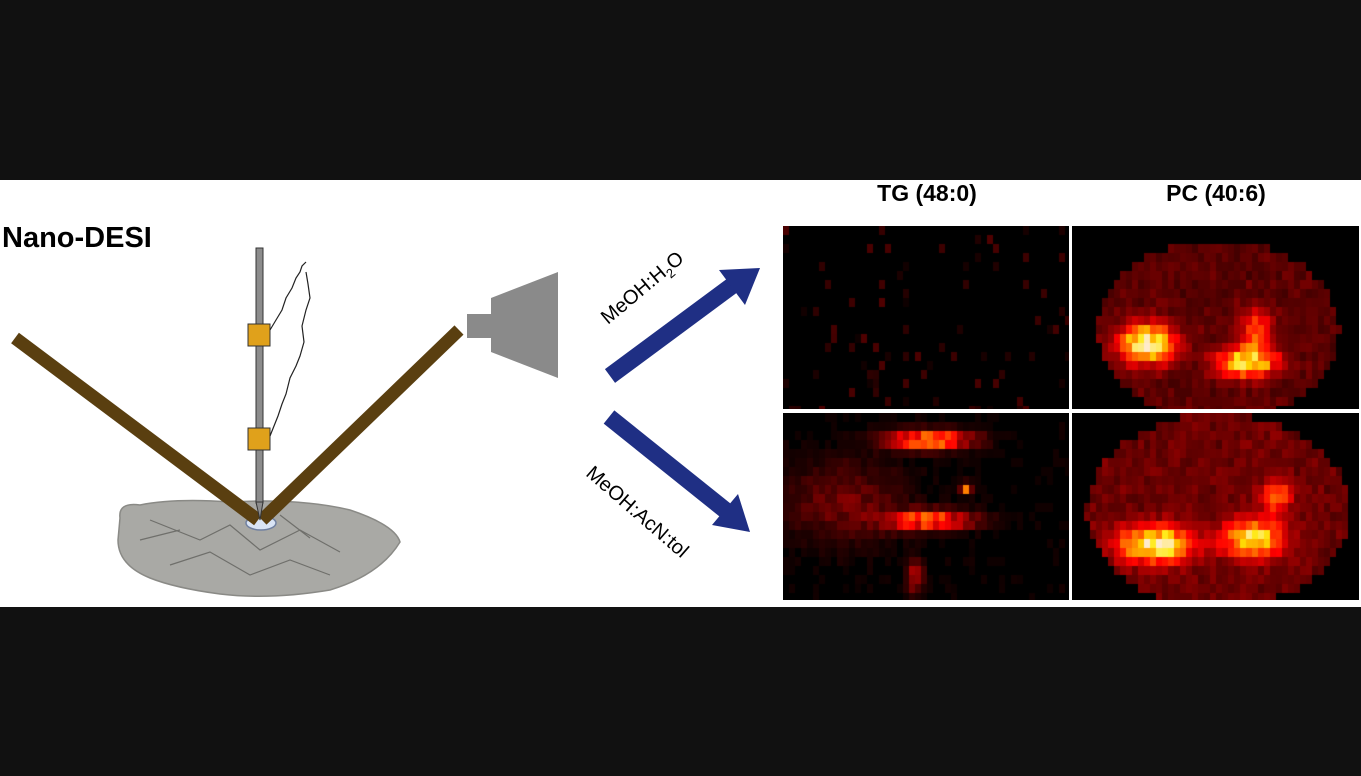 The image size is (1361, 776). What do you see at coordinates (136, 429) in the screenshot?
I see `probe-arm-left` at bounding box center [136, 429].